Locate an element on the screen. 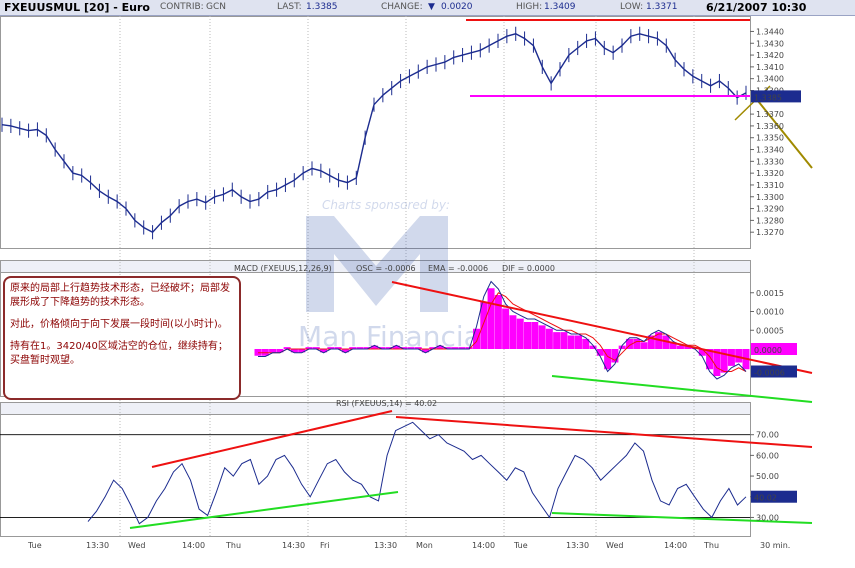  x-tick-label: Fri is located at coordinates (325, 545).